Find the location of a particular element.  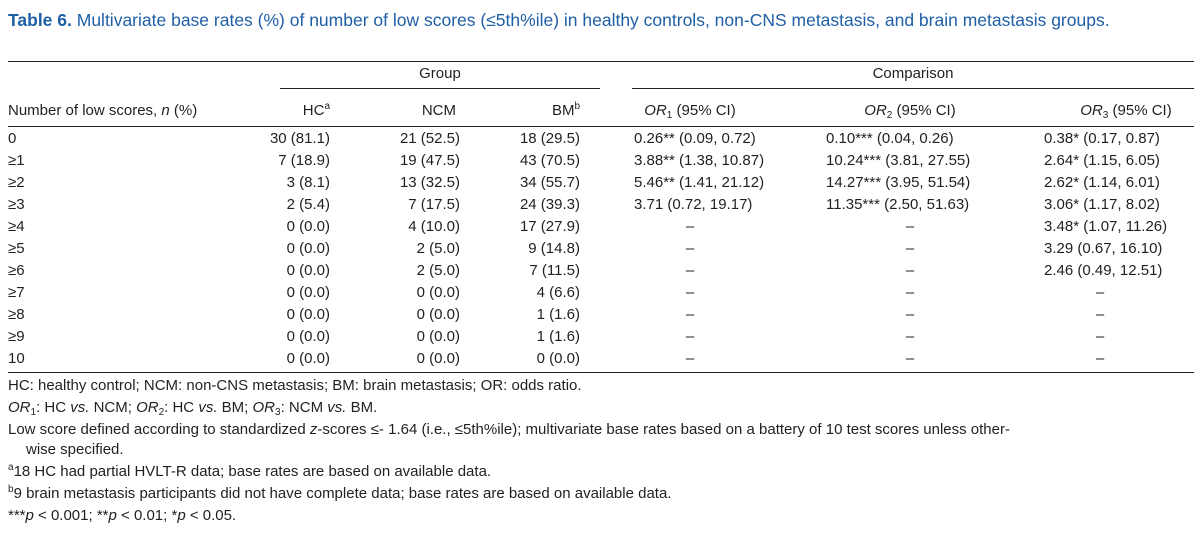

footnote-b-marker: b is located at coordinates (11, 489).